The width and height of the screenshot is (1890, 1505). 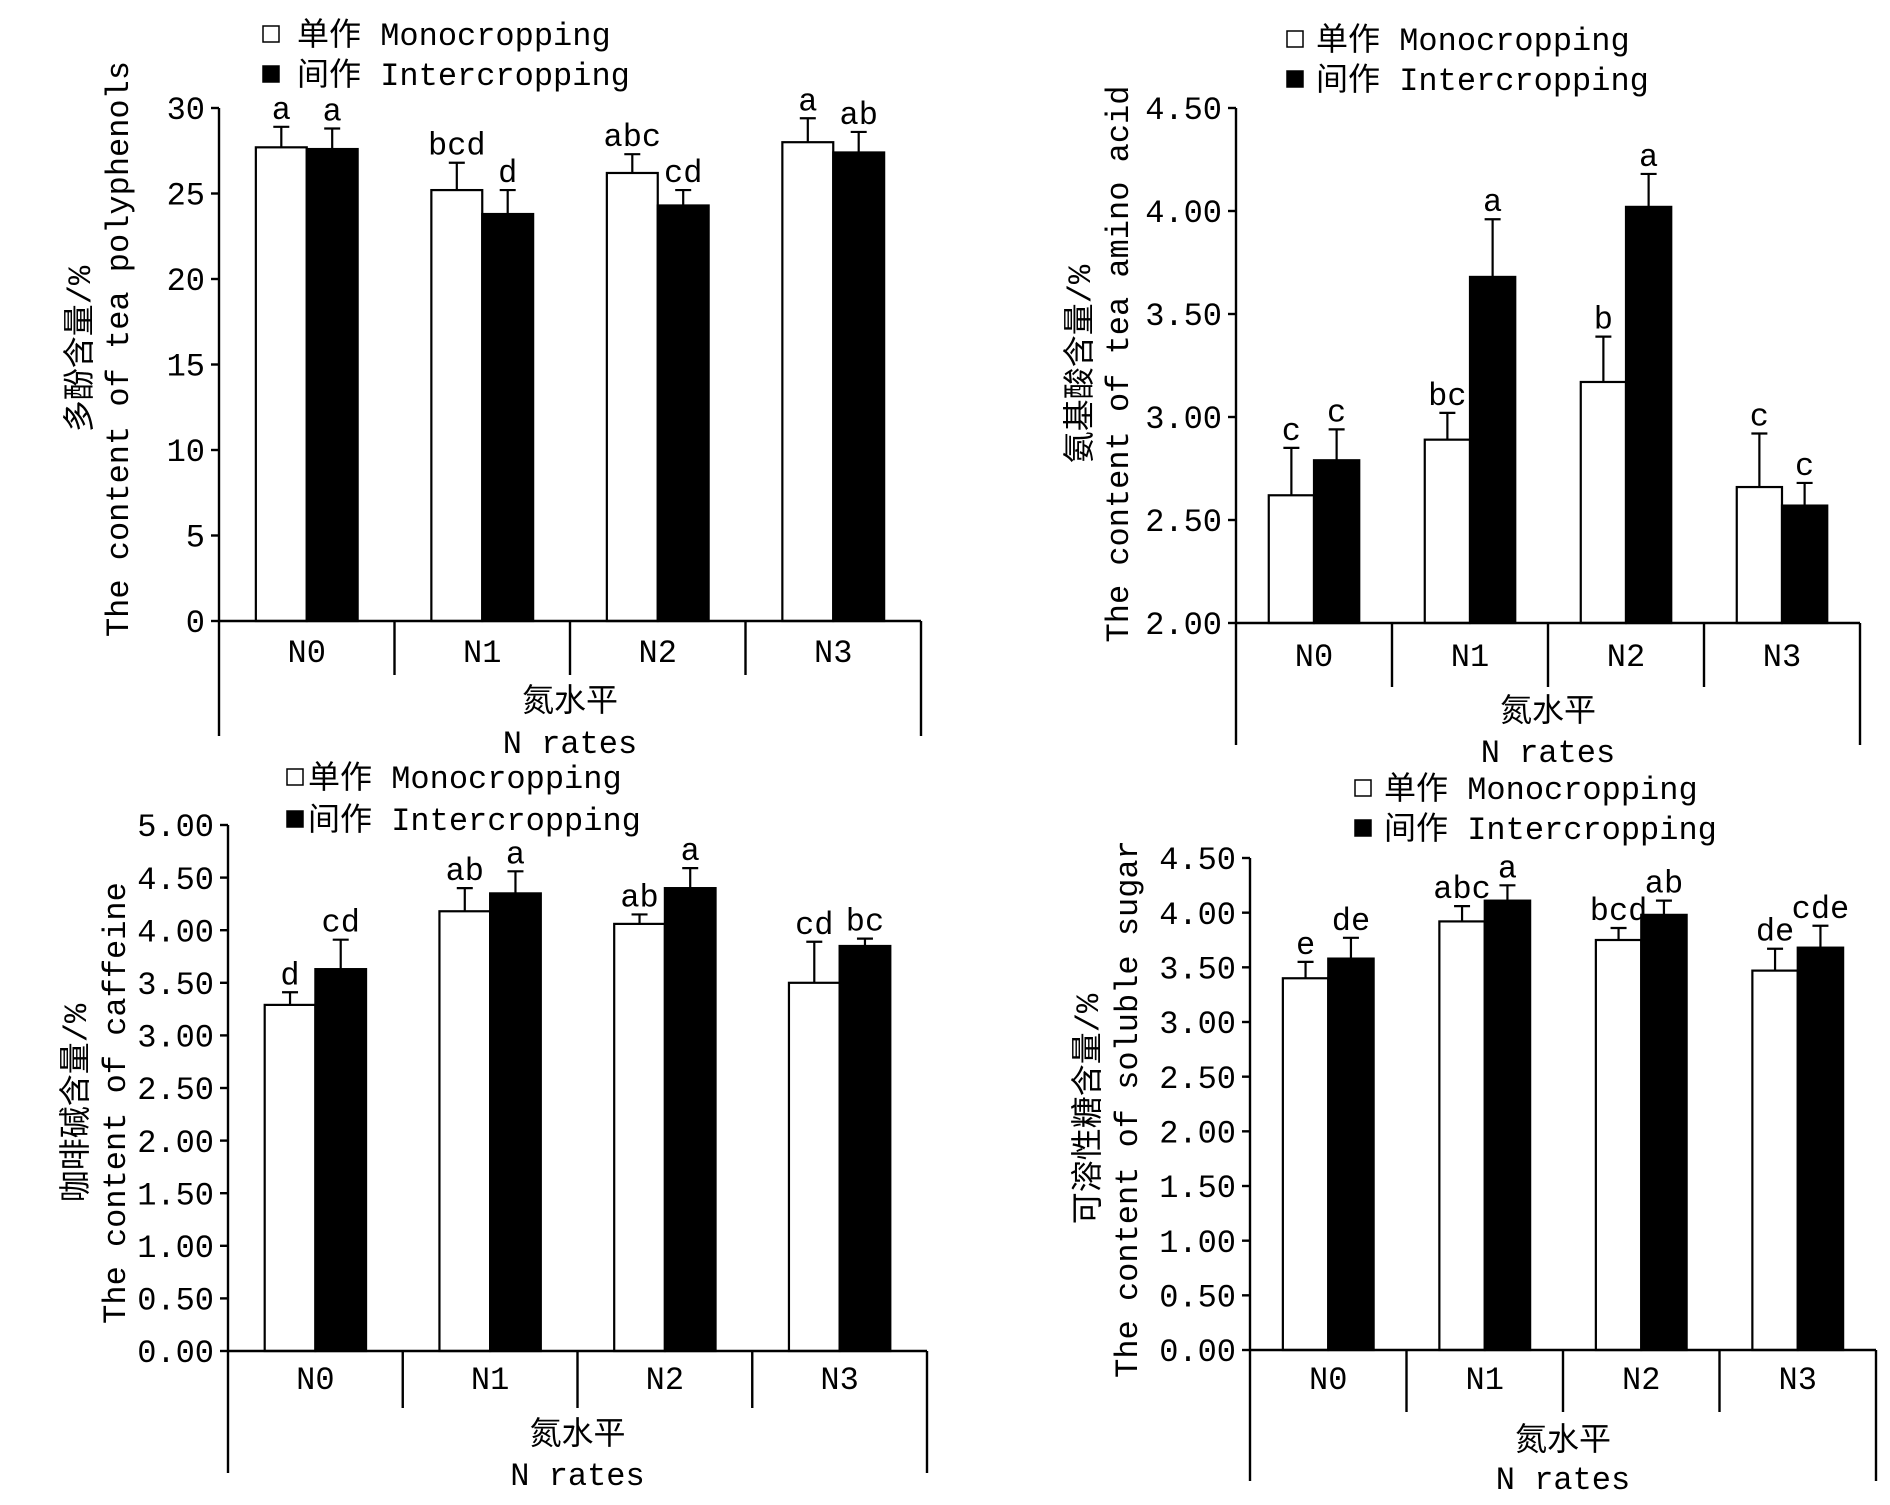 What do you see at coordinates (865, 922) in the screenshot?
I see `significance-letter-intercropping-N3: bc` at bounding box center [865, 922].